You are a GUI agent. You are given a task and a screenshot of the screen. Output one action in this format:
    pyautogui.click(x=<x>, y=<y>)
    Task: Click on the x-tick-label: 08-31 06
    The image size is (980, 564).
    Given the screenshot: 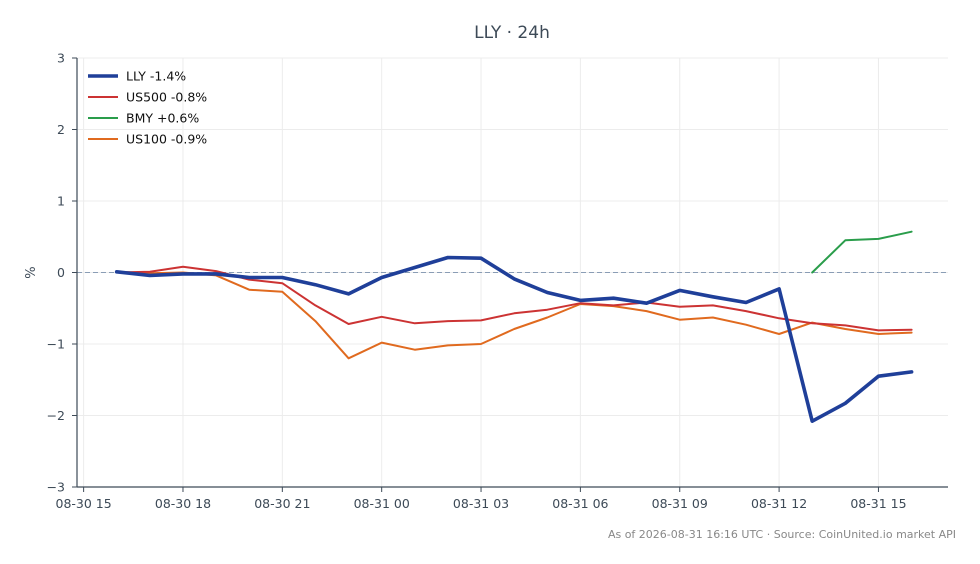 What is the action you would take?
    pyautogui.click(x=580, y=503)
    